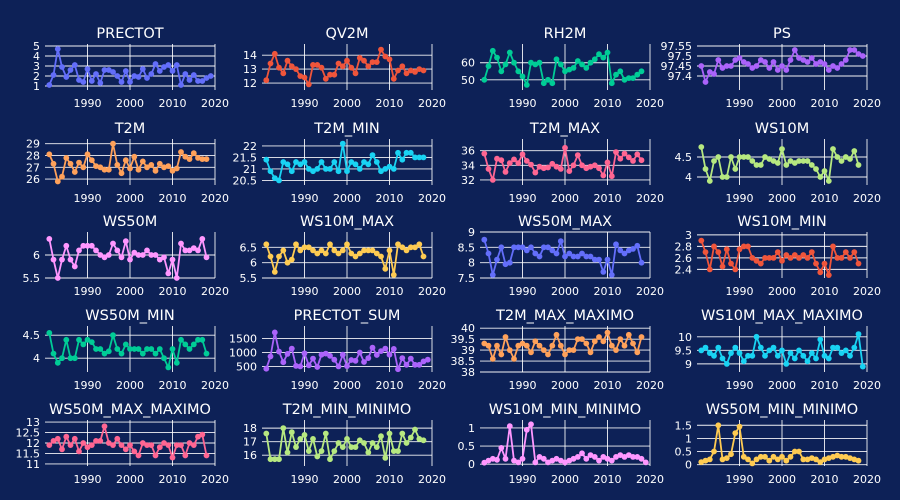  What do you see at coordinates (468, 80) in the screenshot?
I see `y-tick-label: 50` at bounding box center [468, 80].